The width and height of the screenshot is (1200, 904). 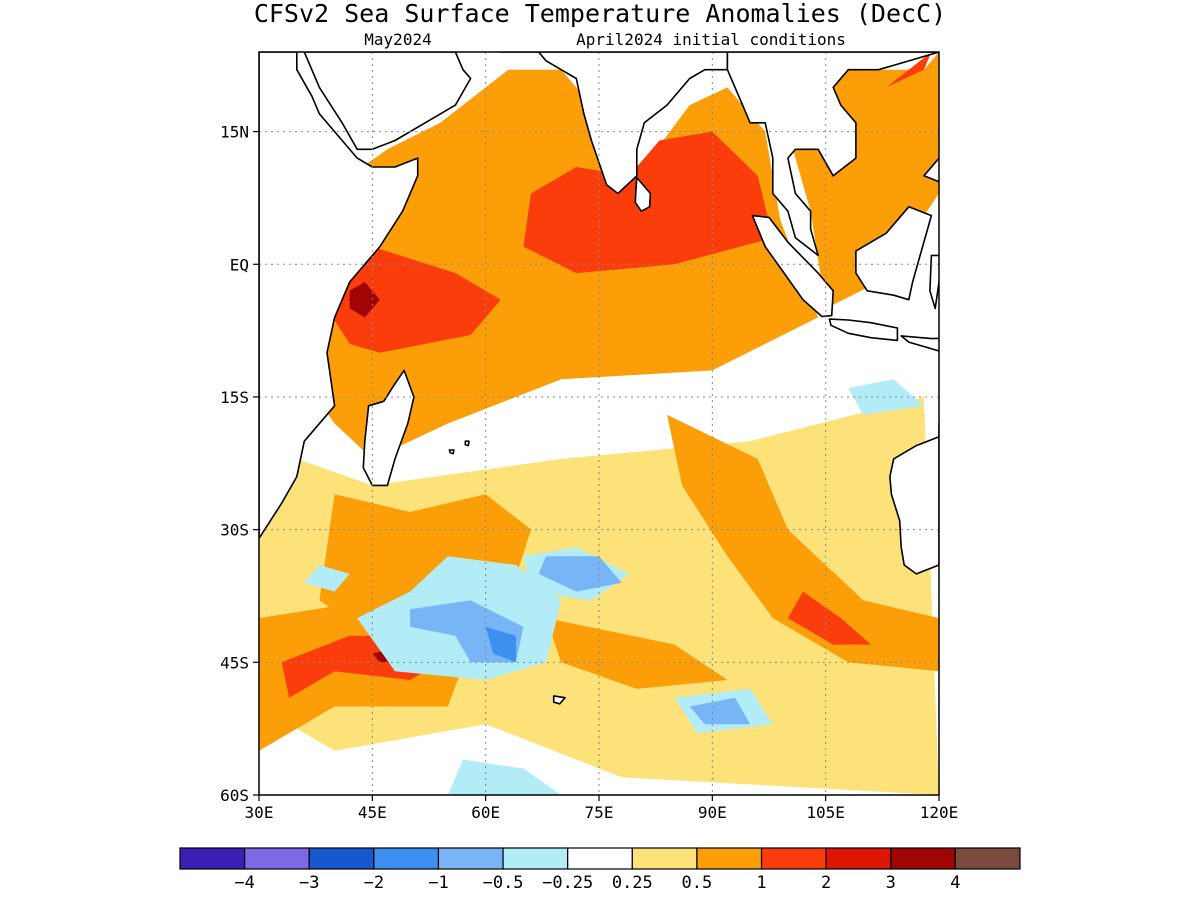 I want to click on kerguelen-landmass, so click(x=559, y=700).